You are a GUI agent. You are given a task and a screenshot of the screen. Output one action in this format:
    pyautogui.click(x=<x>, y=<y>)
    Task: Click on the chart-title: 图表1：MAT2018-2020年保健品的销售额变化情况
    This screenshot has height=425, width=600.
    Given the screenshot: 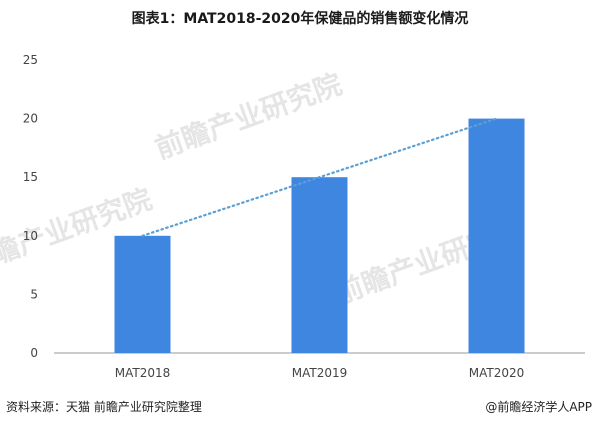 What is the action you would take?
    pyautogui.click(x=300, y=19)
    